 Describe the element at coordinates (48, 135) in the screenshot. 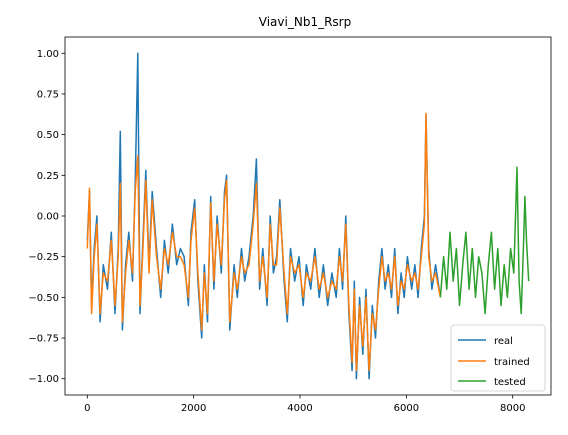

I see `y-tick-label: 0.50` at that location.